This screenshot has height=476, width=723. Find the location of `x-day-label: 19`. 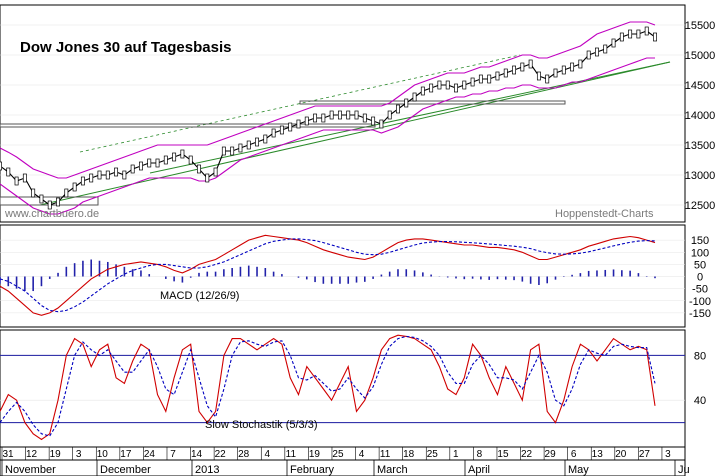

x-day-label: 19 is located at coordinates (315, 454).